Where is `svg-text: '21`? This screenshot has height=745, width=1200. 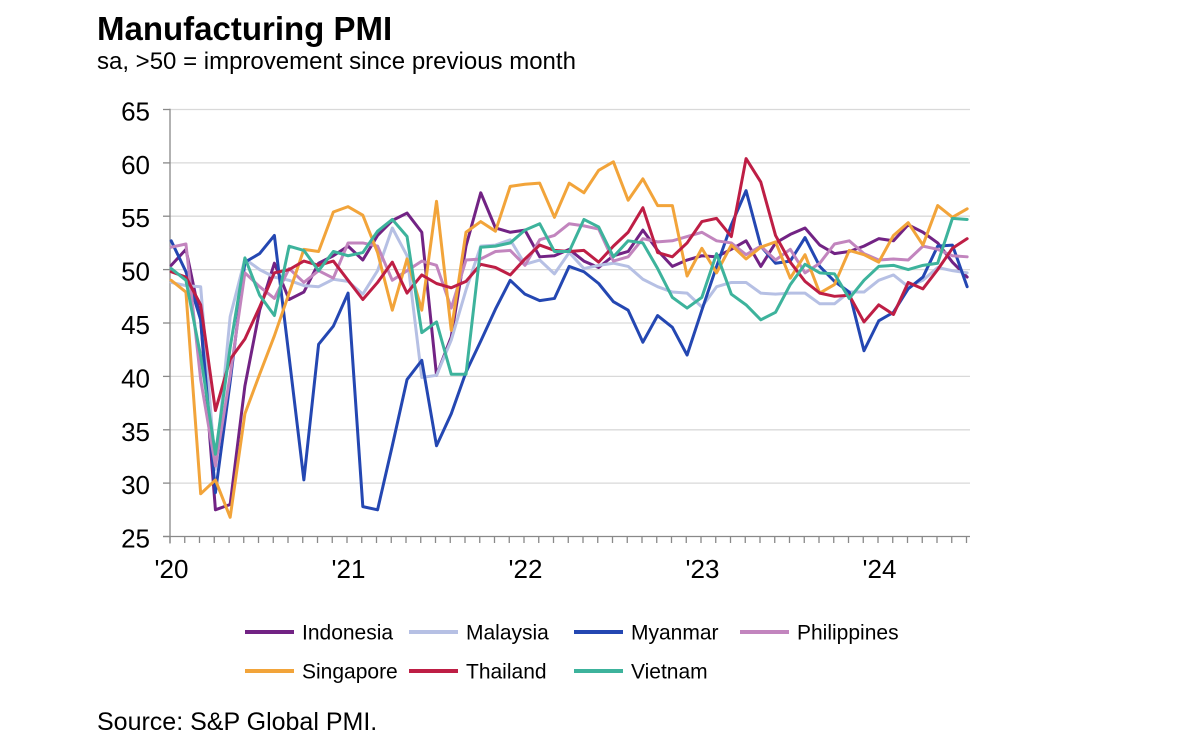
svg-text: '21 is located at coordinates (349, 569).